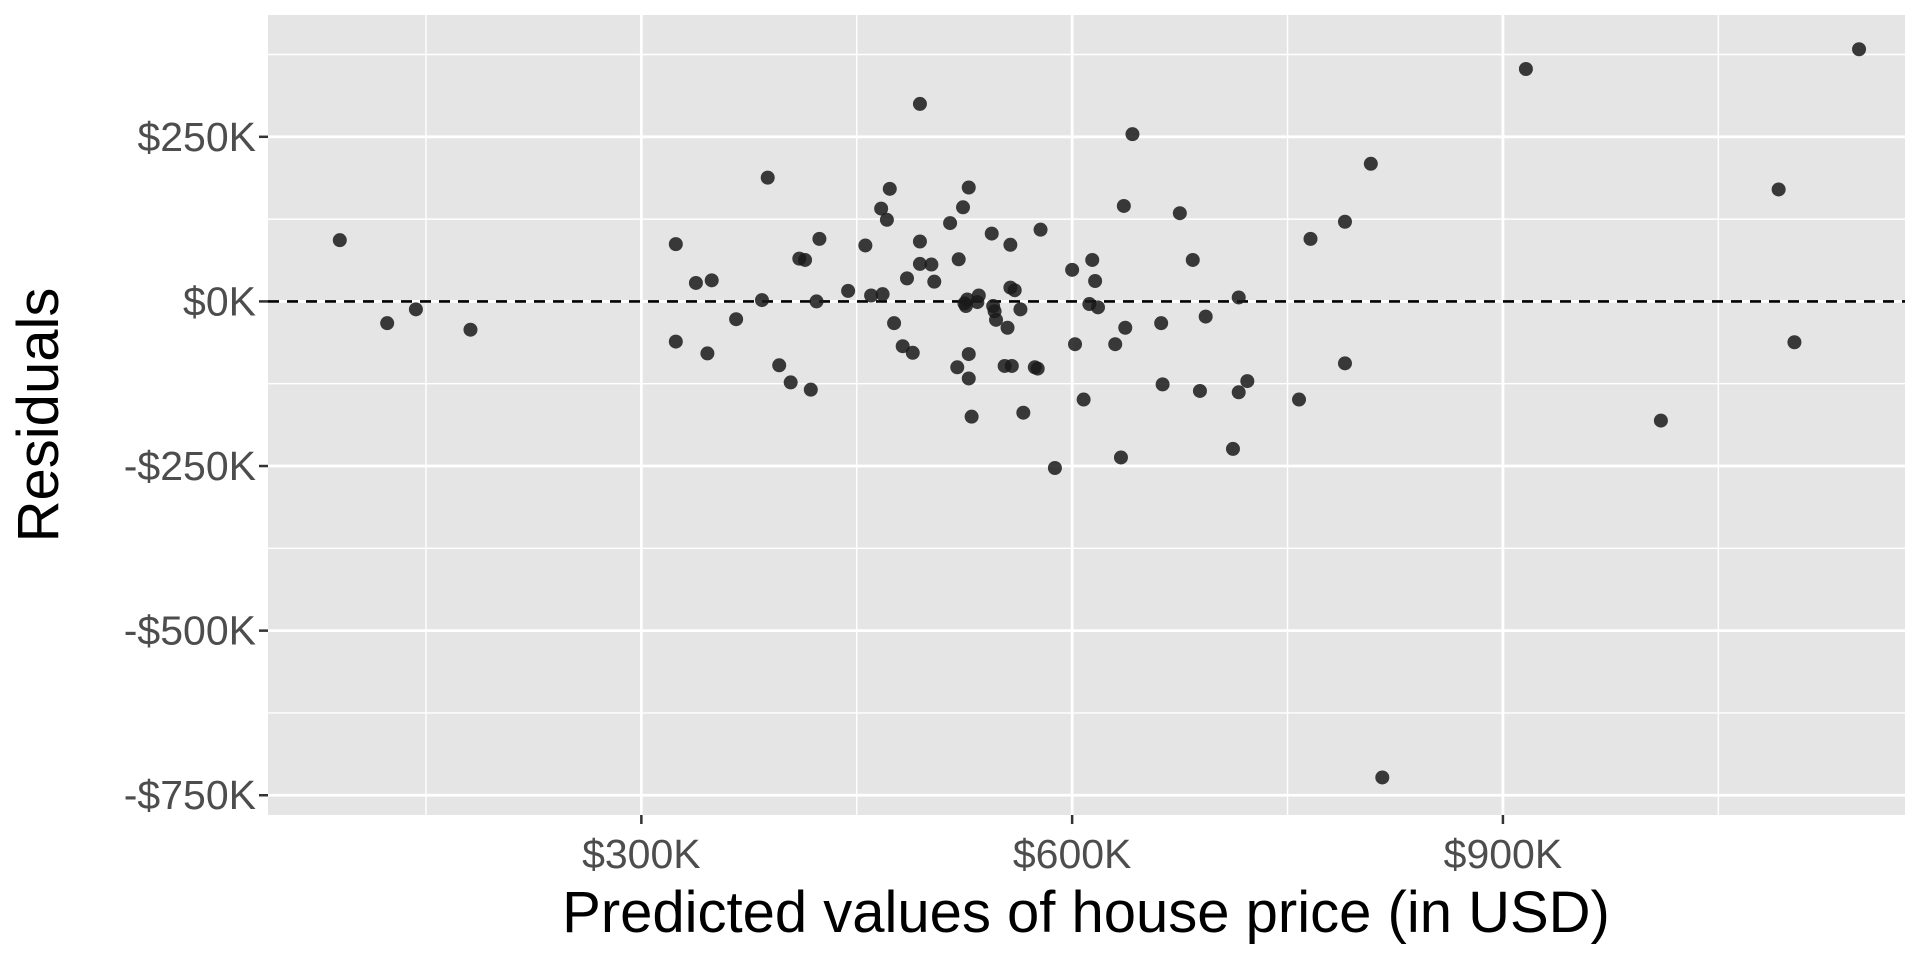  I want to click on y-tick-label: -$500K, so click(190, 631).